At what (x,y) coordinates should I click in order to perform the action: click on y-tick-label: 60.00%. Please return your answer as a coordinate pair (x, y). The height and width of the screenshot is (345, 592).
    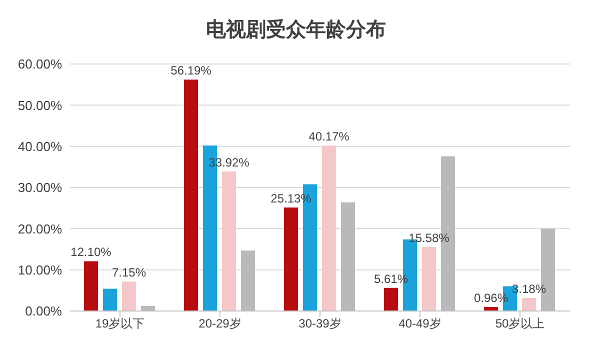
    Looking at the image, I should click on (40, 64).